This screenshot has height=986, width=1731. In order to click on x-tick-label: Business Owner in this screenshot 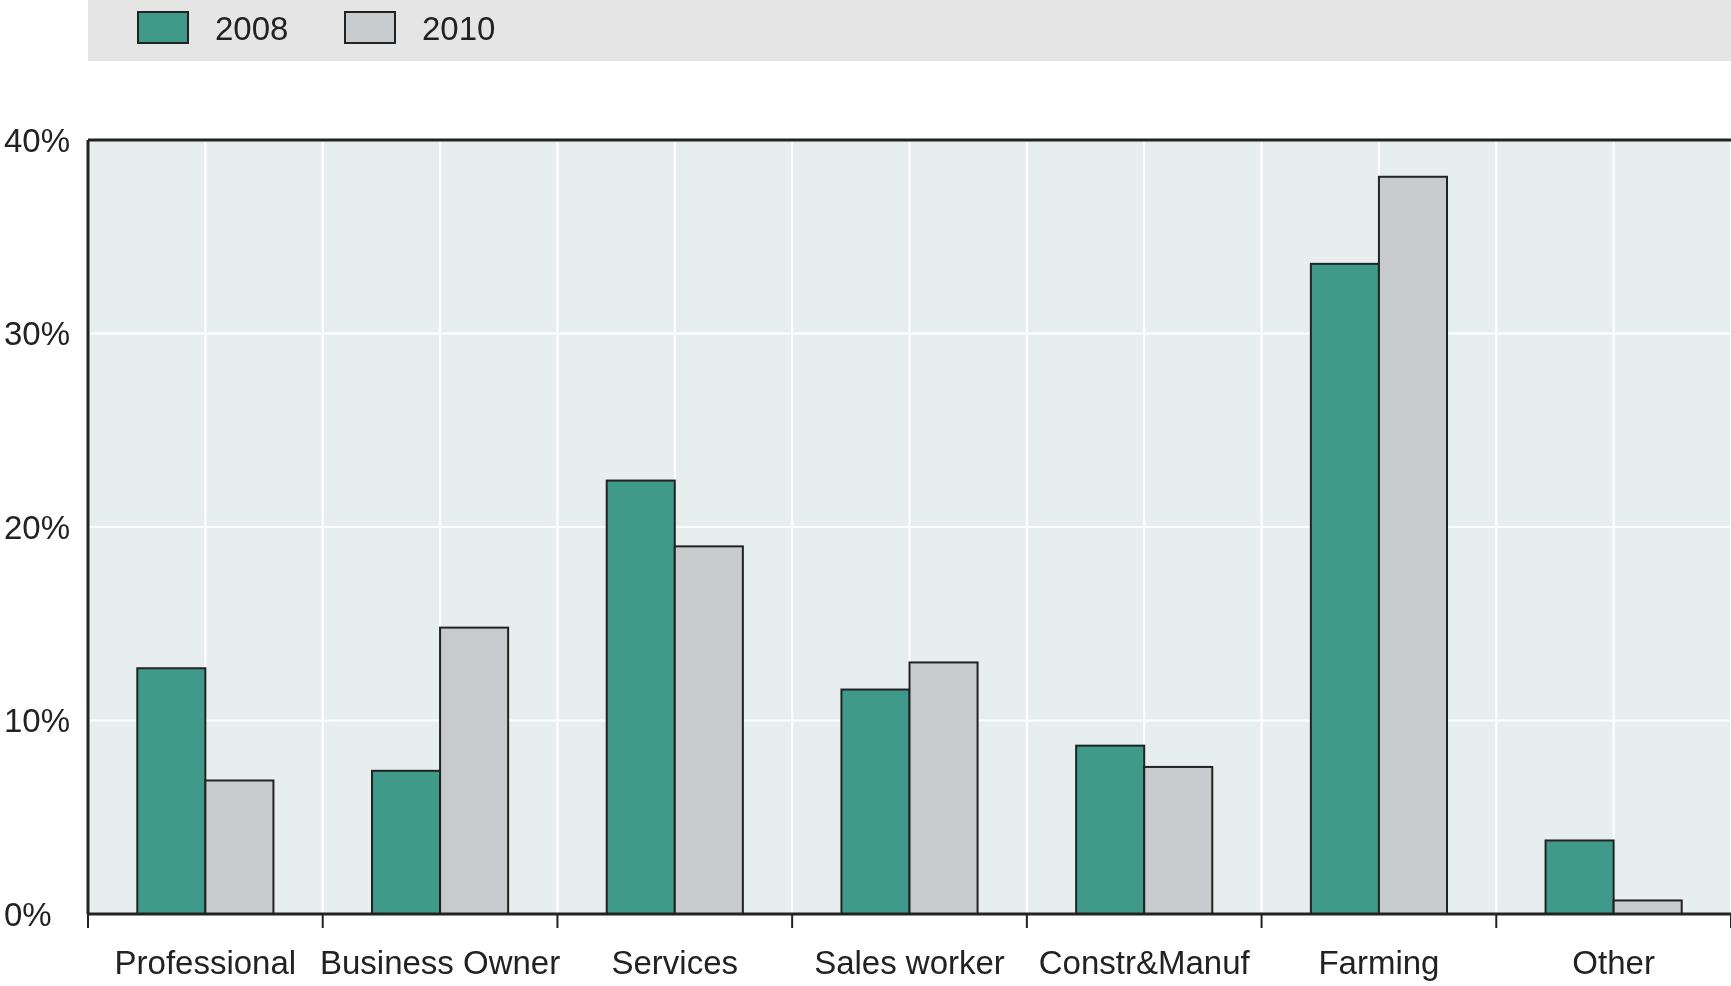, I will do `click(440, 962)`.